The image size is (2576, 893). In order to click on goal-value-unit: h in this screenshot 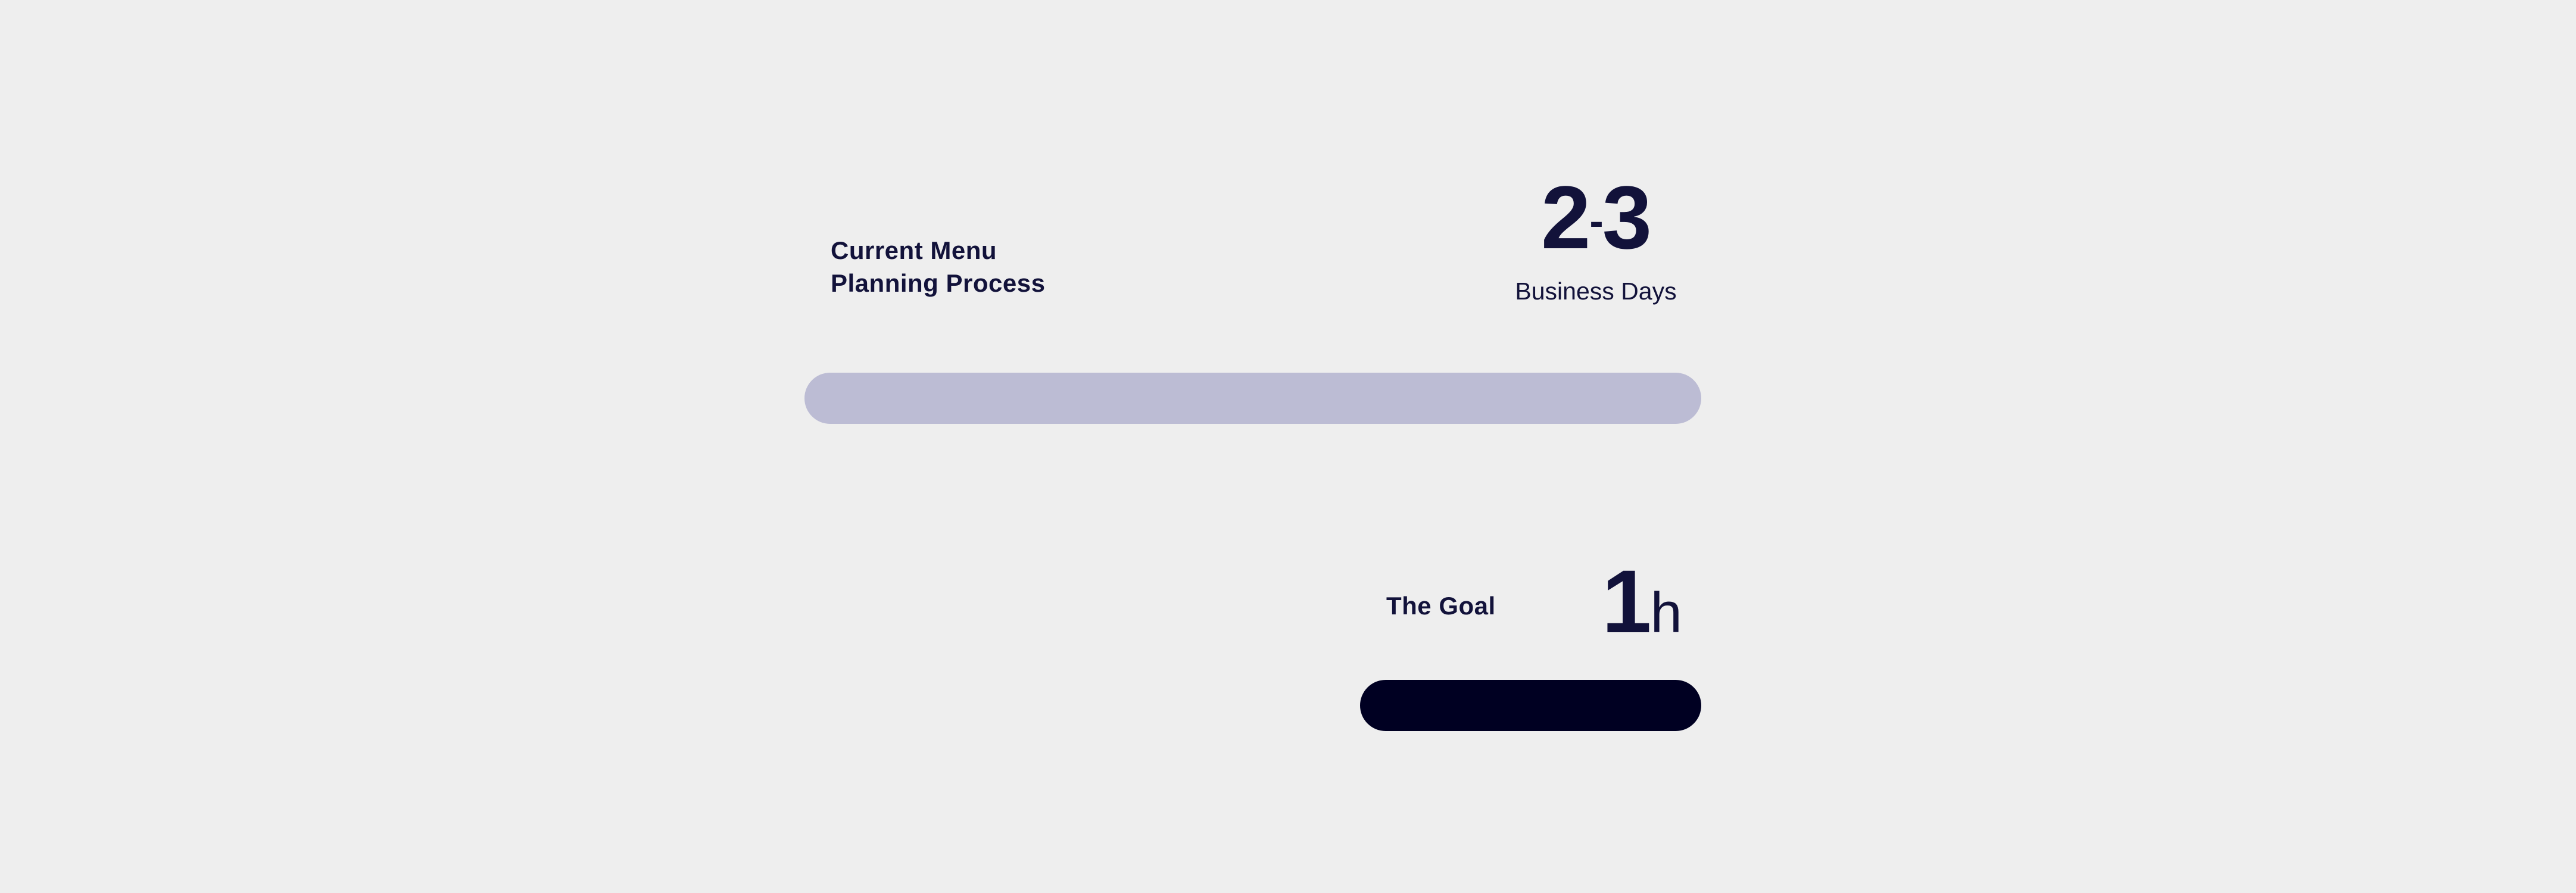, I will do `click(1666, 613)`.